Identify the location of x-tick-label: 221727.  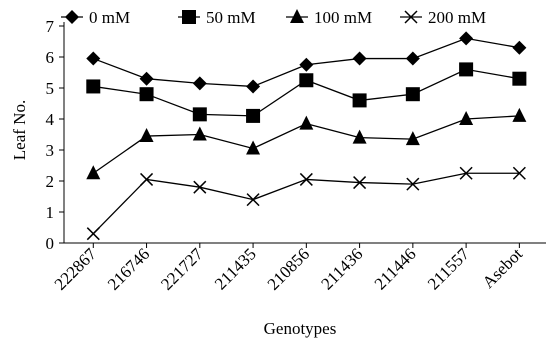
(182, 269).